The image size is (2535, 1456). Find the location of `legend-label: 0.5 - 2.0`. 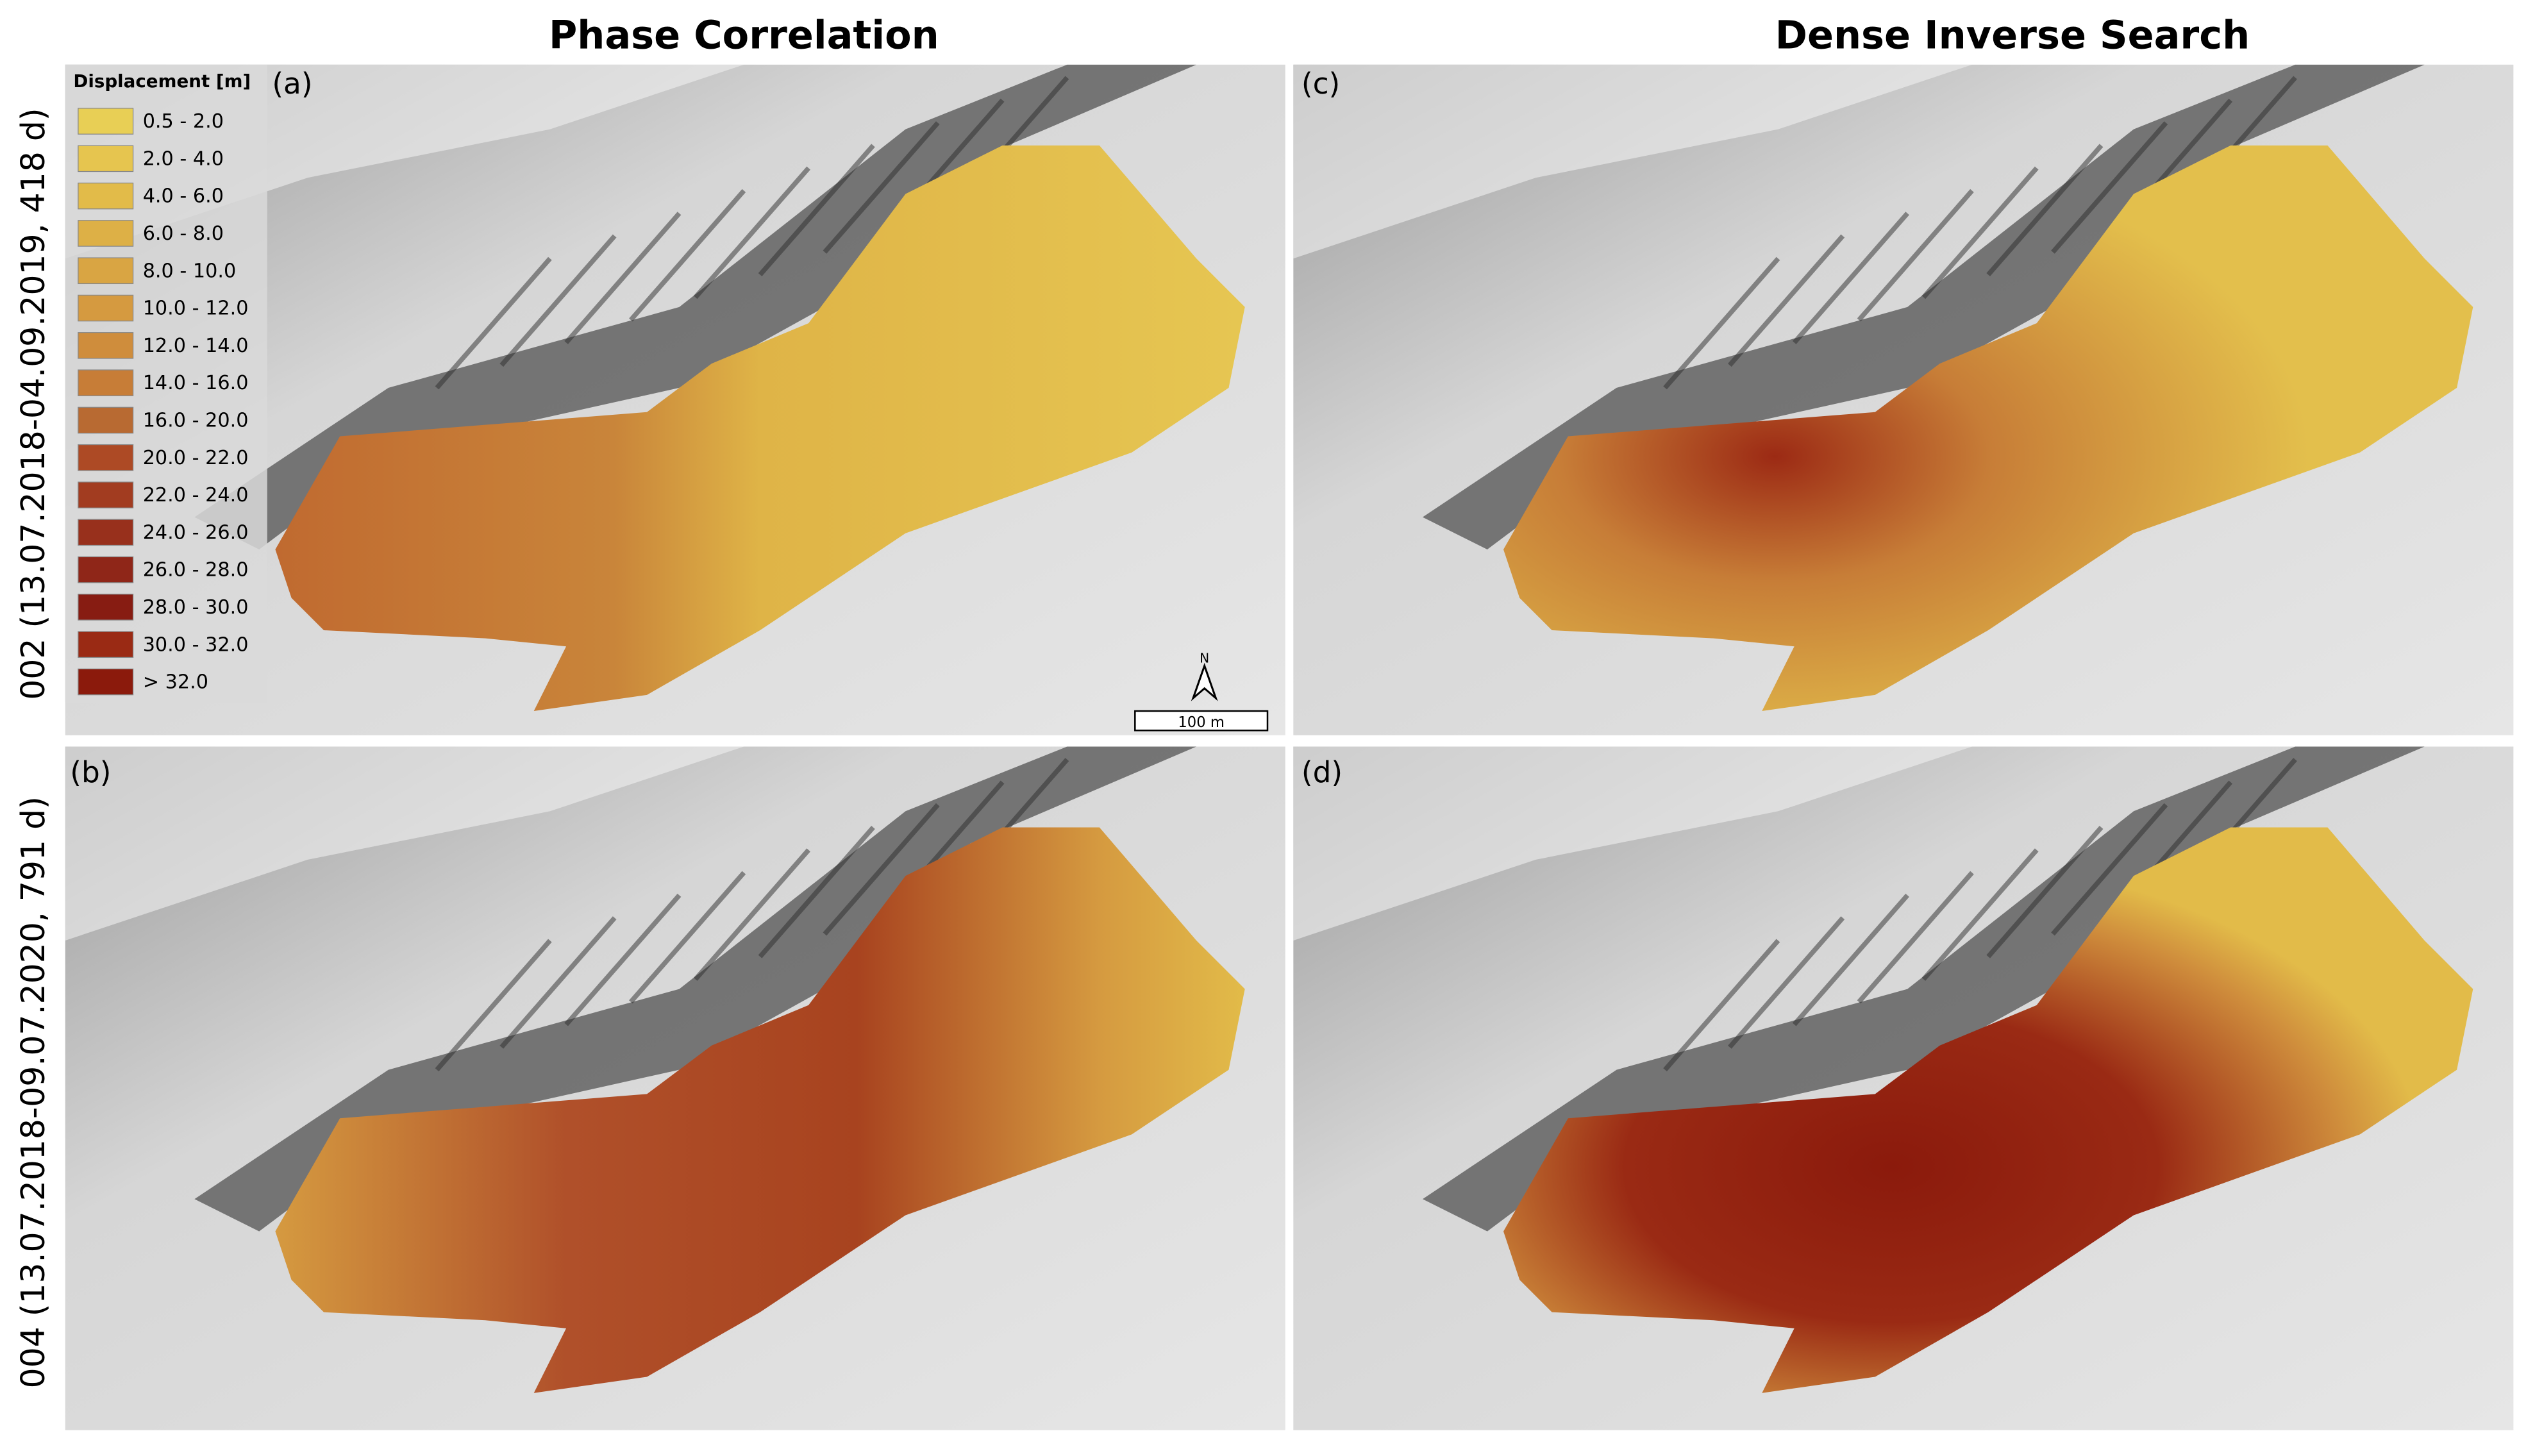

legend-label: 0.5 - 2.0 is located at coordinates (183, 121).